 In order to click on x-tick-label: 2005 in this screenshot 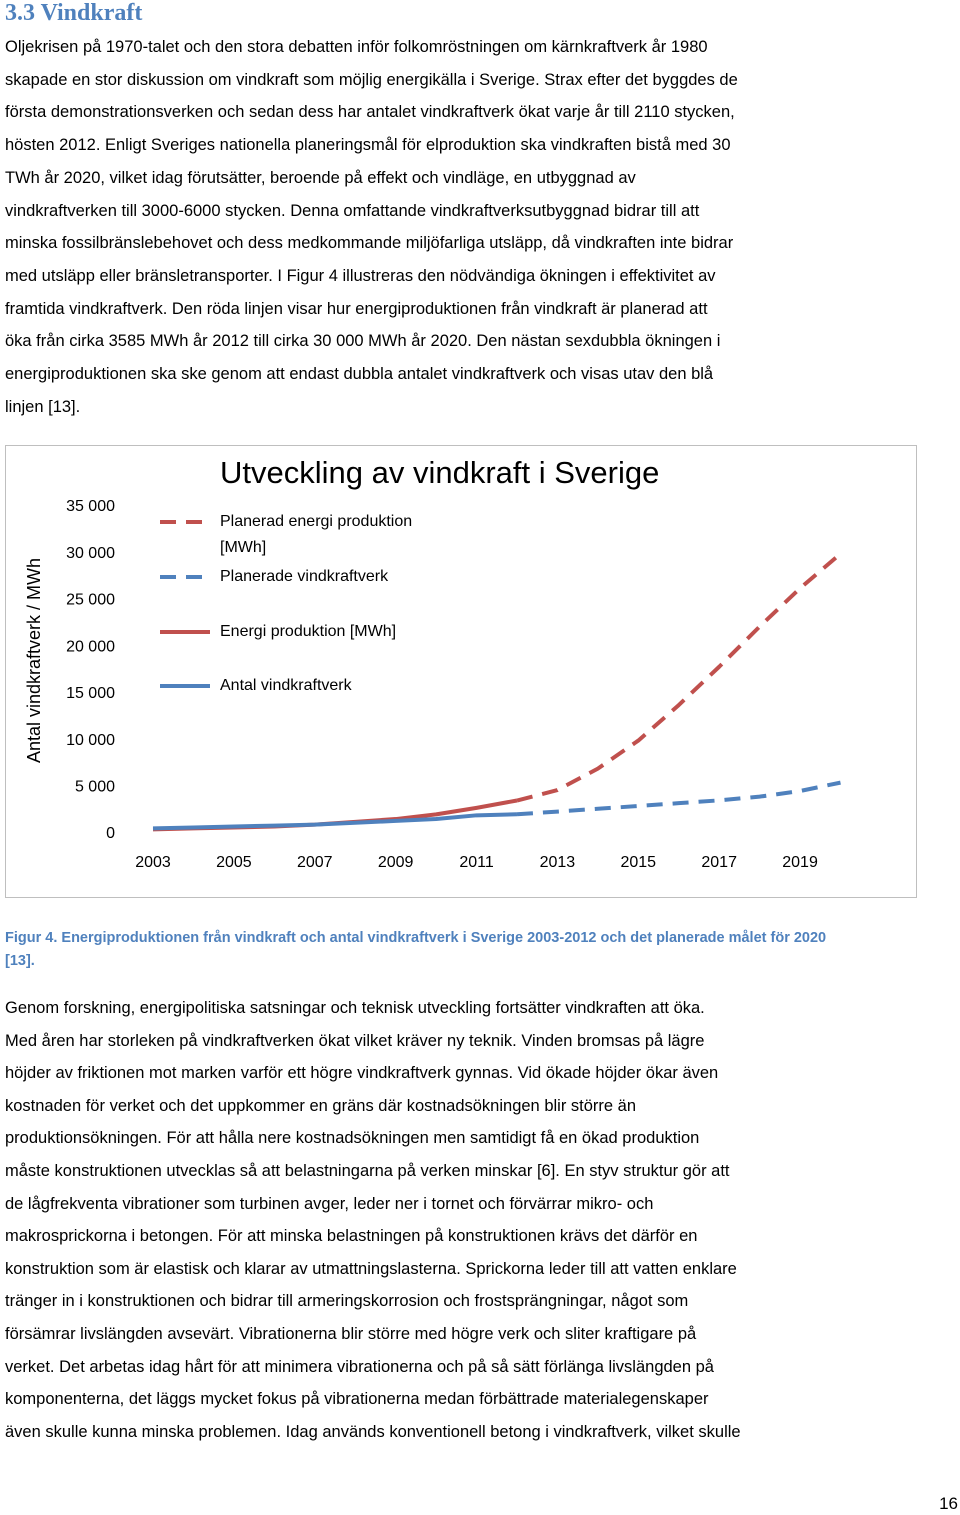, I will do `click(234, 862)`.